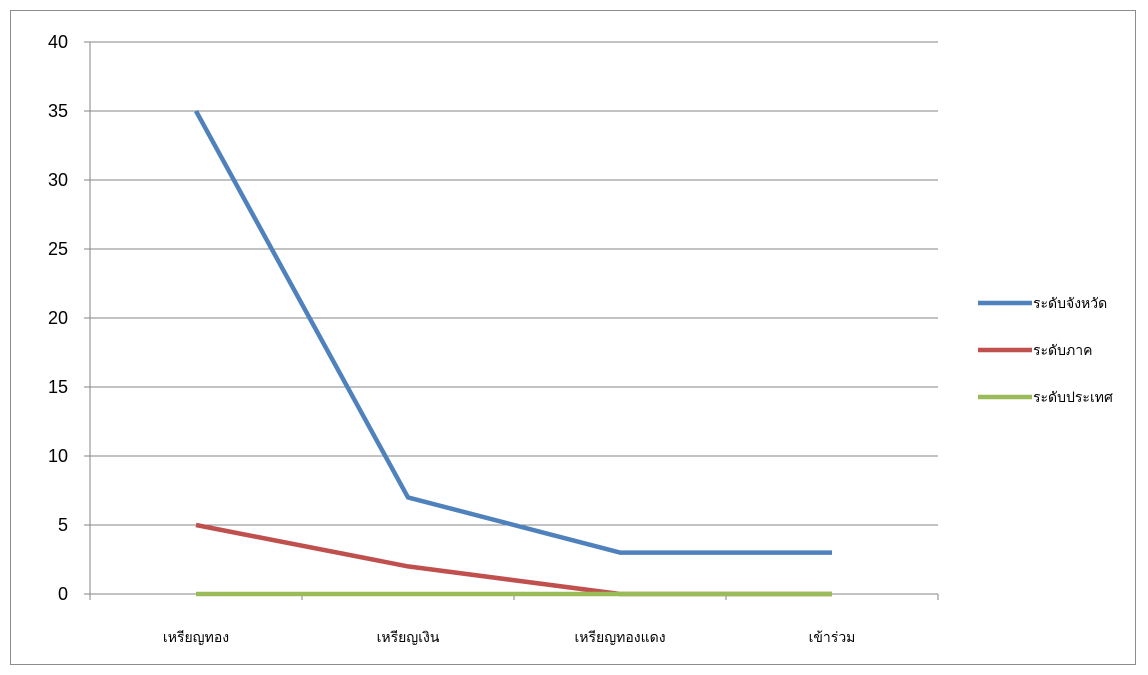 The width and height of the screenshot is (1148, 675). What do you see at coordinates (408, 638) in the screenshot?
I see `x-category-label-1: เหรียญเงิน` at bounding box center [408, 638].